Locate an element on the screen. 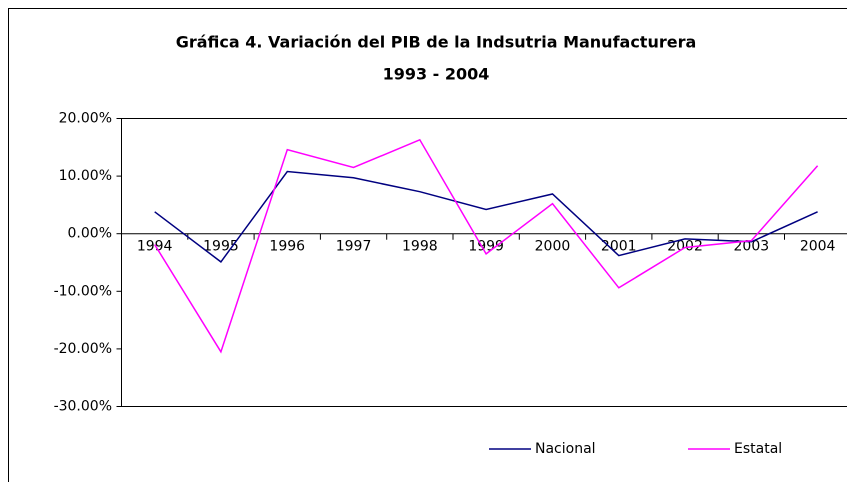 The width and height of the screenshot is (847, 482). y-tick-label: -10.00% is located at coordinates (83, 291).